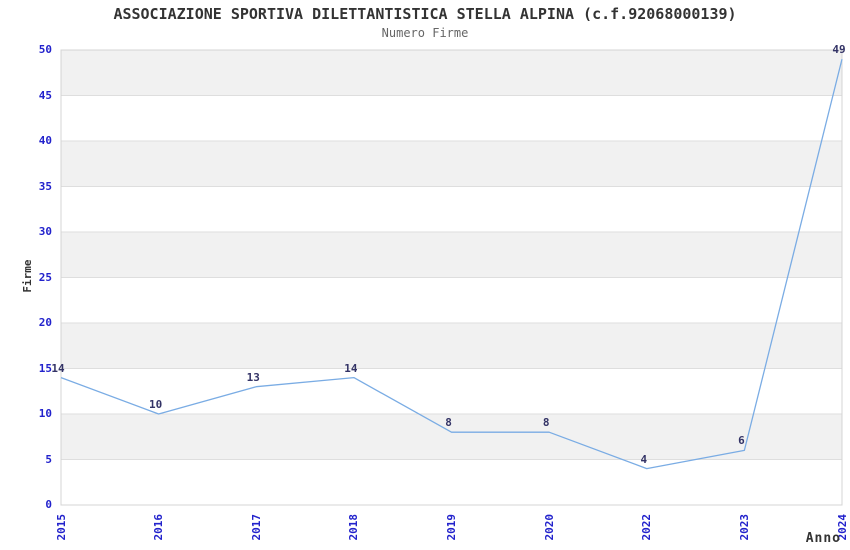 The width and height of the screenshot is (850, 550). Describe the element at coordinates (741, 441) in the screenshot. I see `data-point-label: 6` at that location.